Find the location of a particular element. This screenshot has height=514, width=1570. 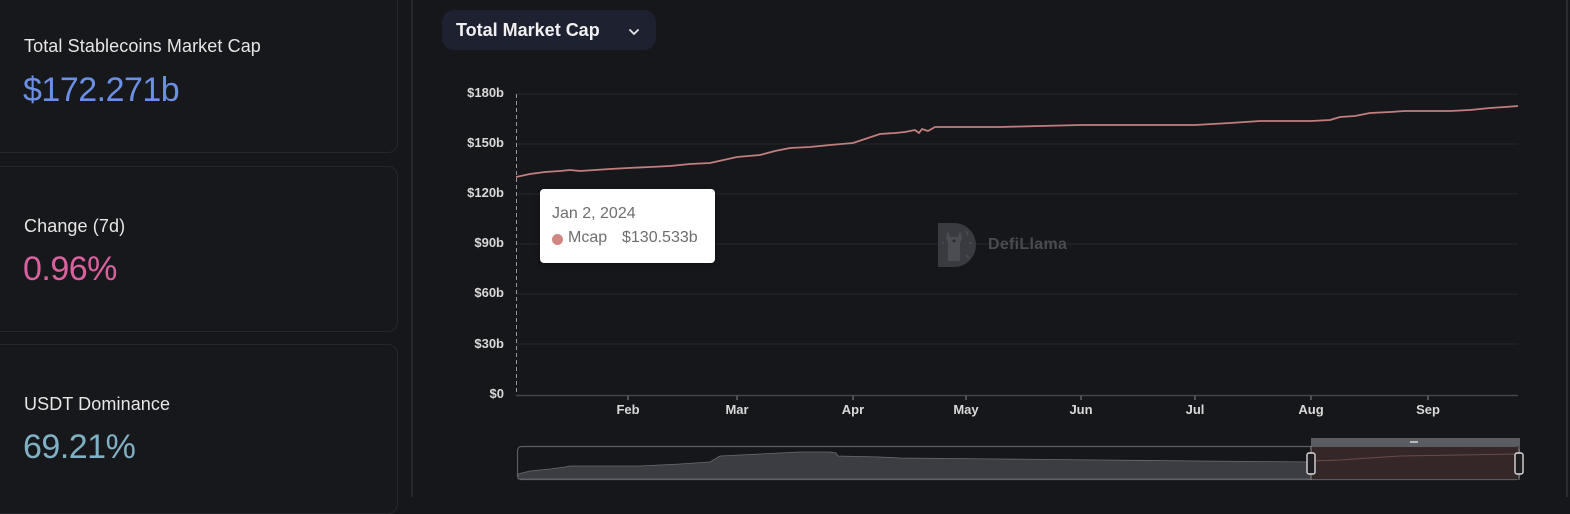

change-7d-label: Change (7d) is located at coordinates (75, 226).